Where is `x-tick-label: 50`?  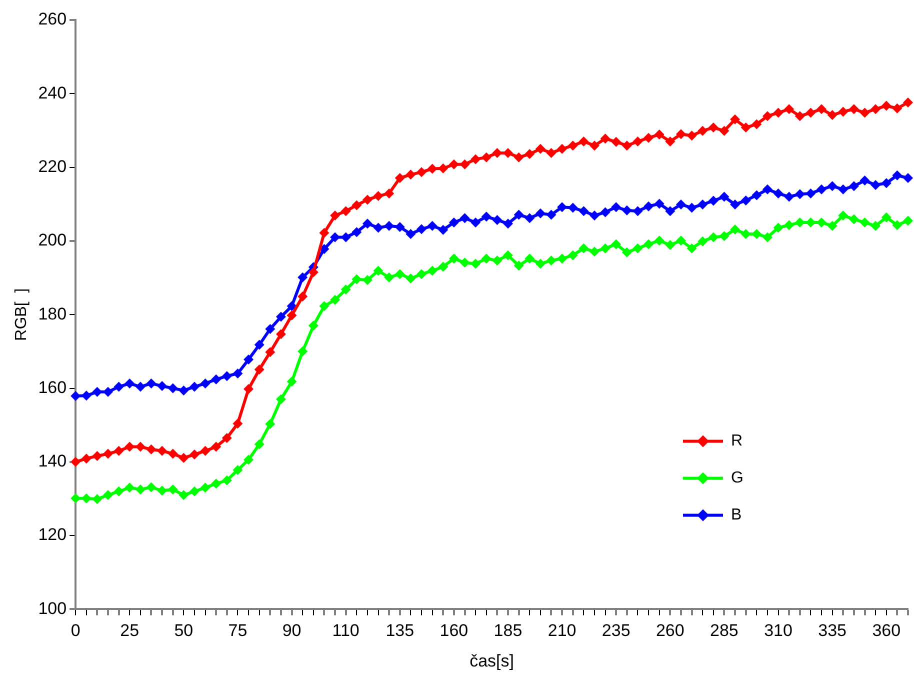 x-tick-label: 50 is located at coordinates (184, 630).